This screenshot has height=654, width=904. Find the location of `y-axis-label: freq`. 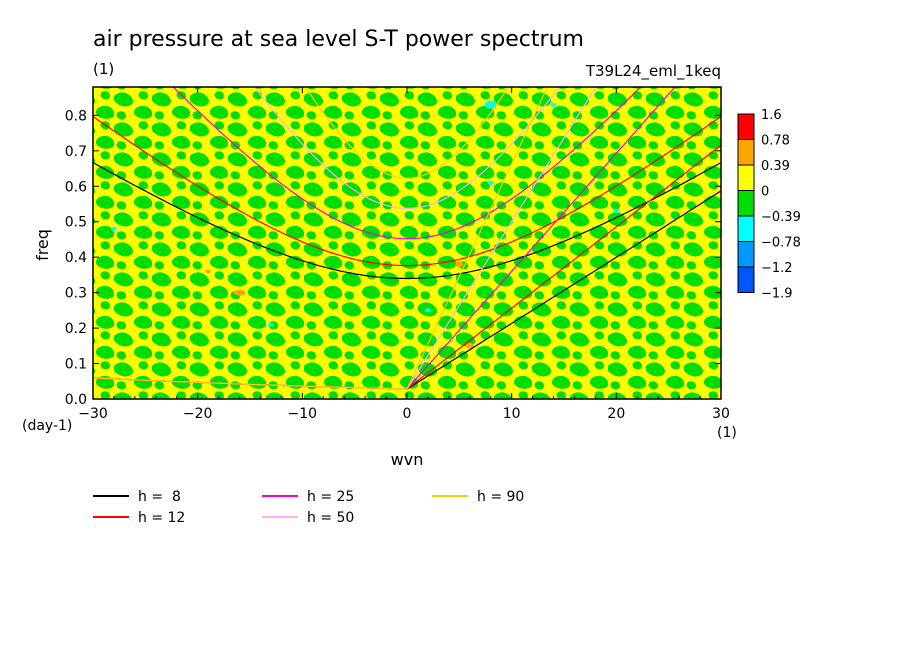

y-axis-label: freq is located at coordinates (42, 245).